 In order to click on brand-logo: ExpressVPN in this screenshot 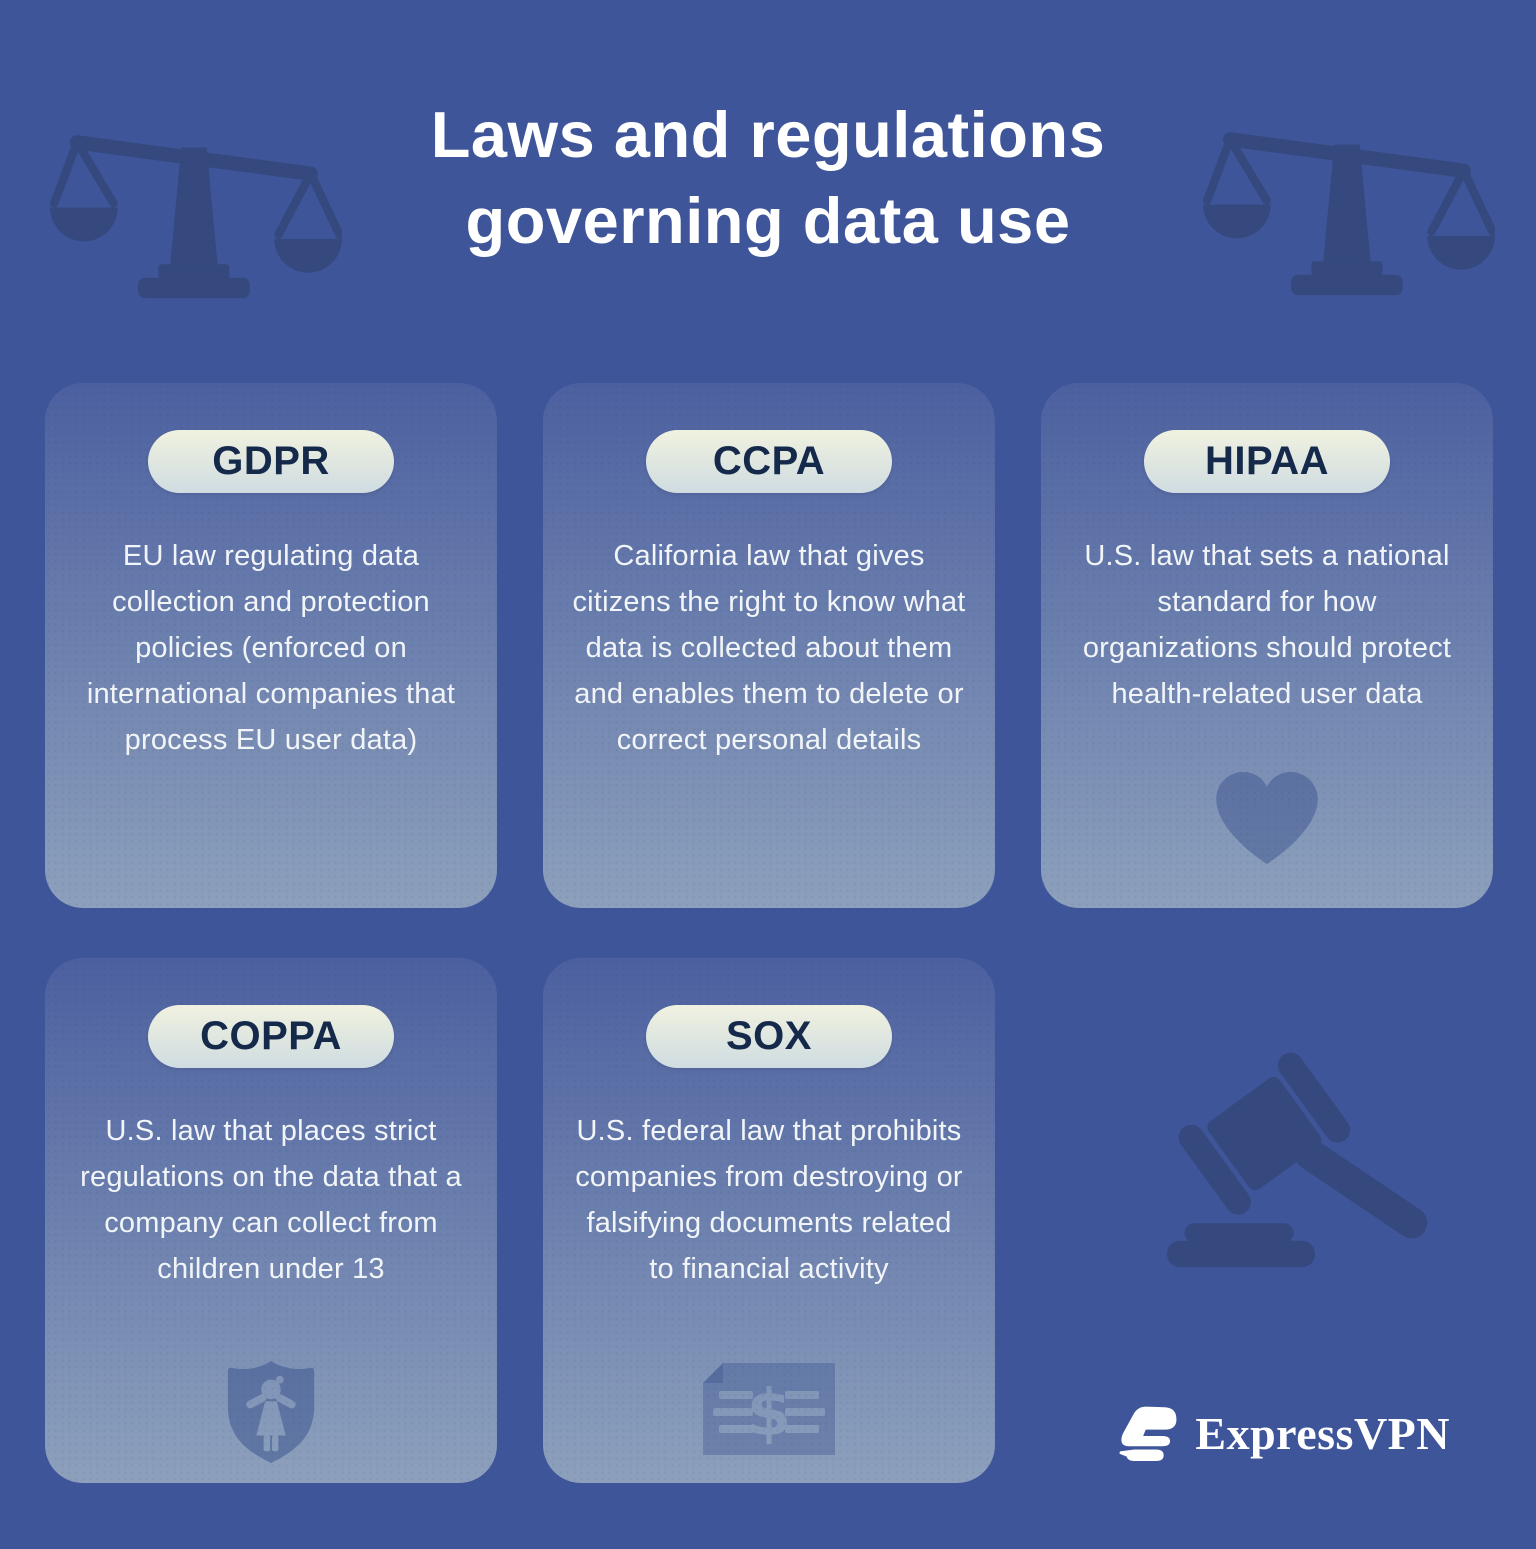, I will do `click(1282, 1433)`.